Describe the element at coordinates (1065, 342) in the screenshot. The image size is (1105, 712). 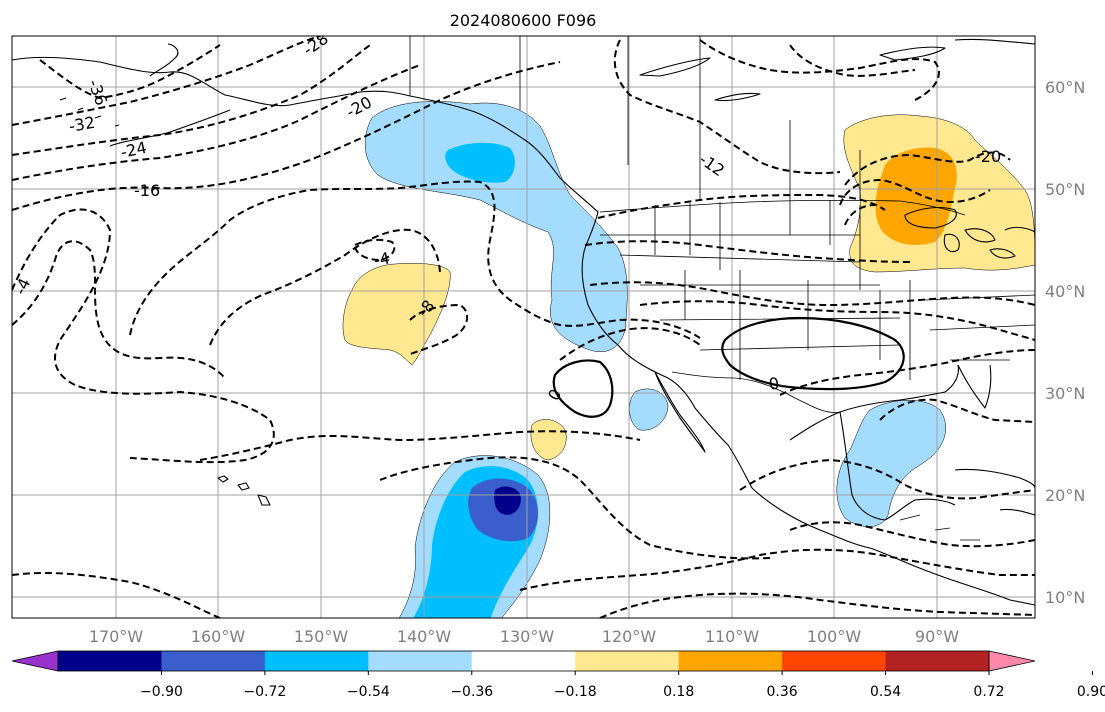
I see `latitude-labels: 60°N 50°N 40°N 30°N 20°N 10°N` at that location.